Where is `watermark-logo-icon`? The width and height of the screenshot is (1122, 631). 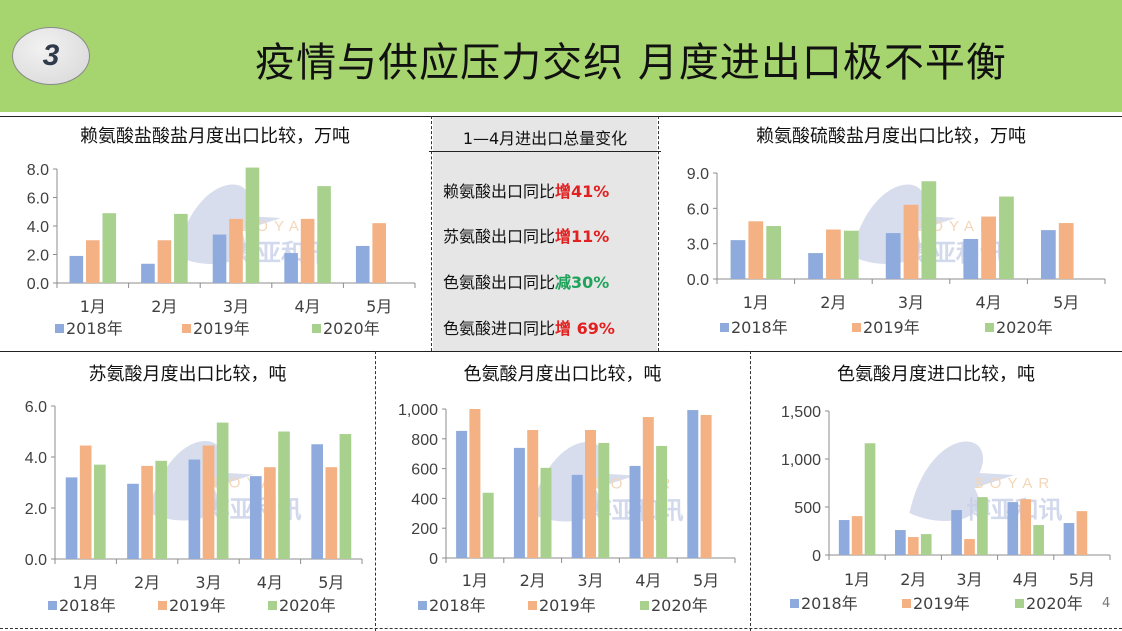
watermark-logo-icon is located at coordinates (201, 481).